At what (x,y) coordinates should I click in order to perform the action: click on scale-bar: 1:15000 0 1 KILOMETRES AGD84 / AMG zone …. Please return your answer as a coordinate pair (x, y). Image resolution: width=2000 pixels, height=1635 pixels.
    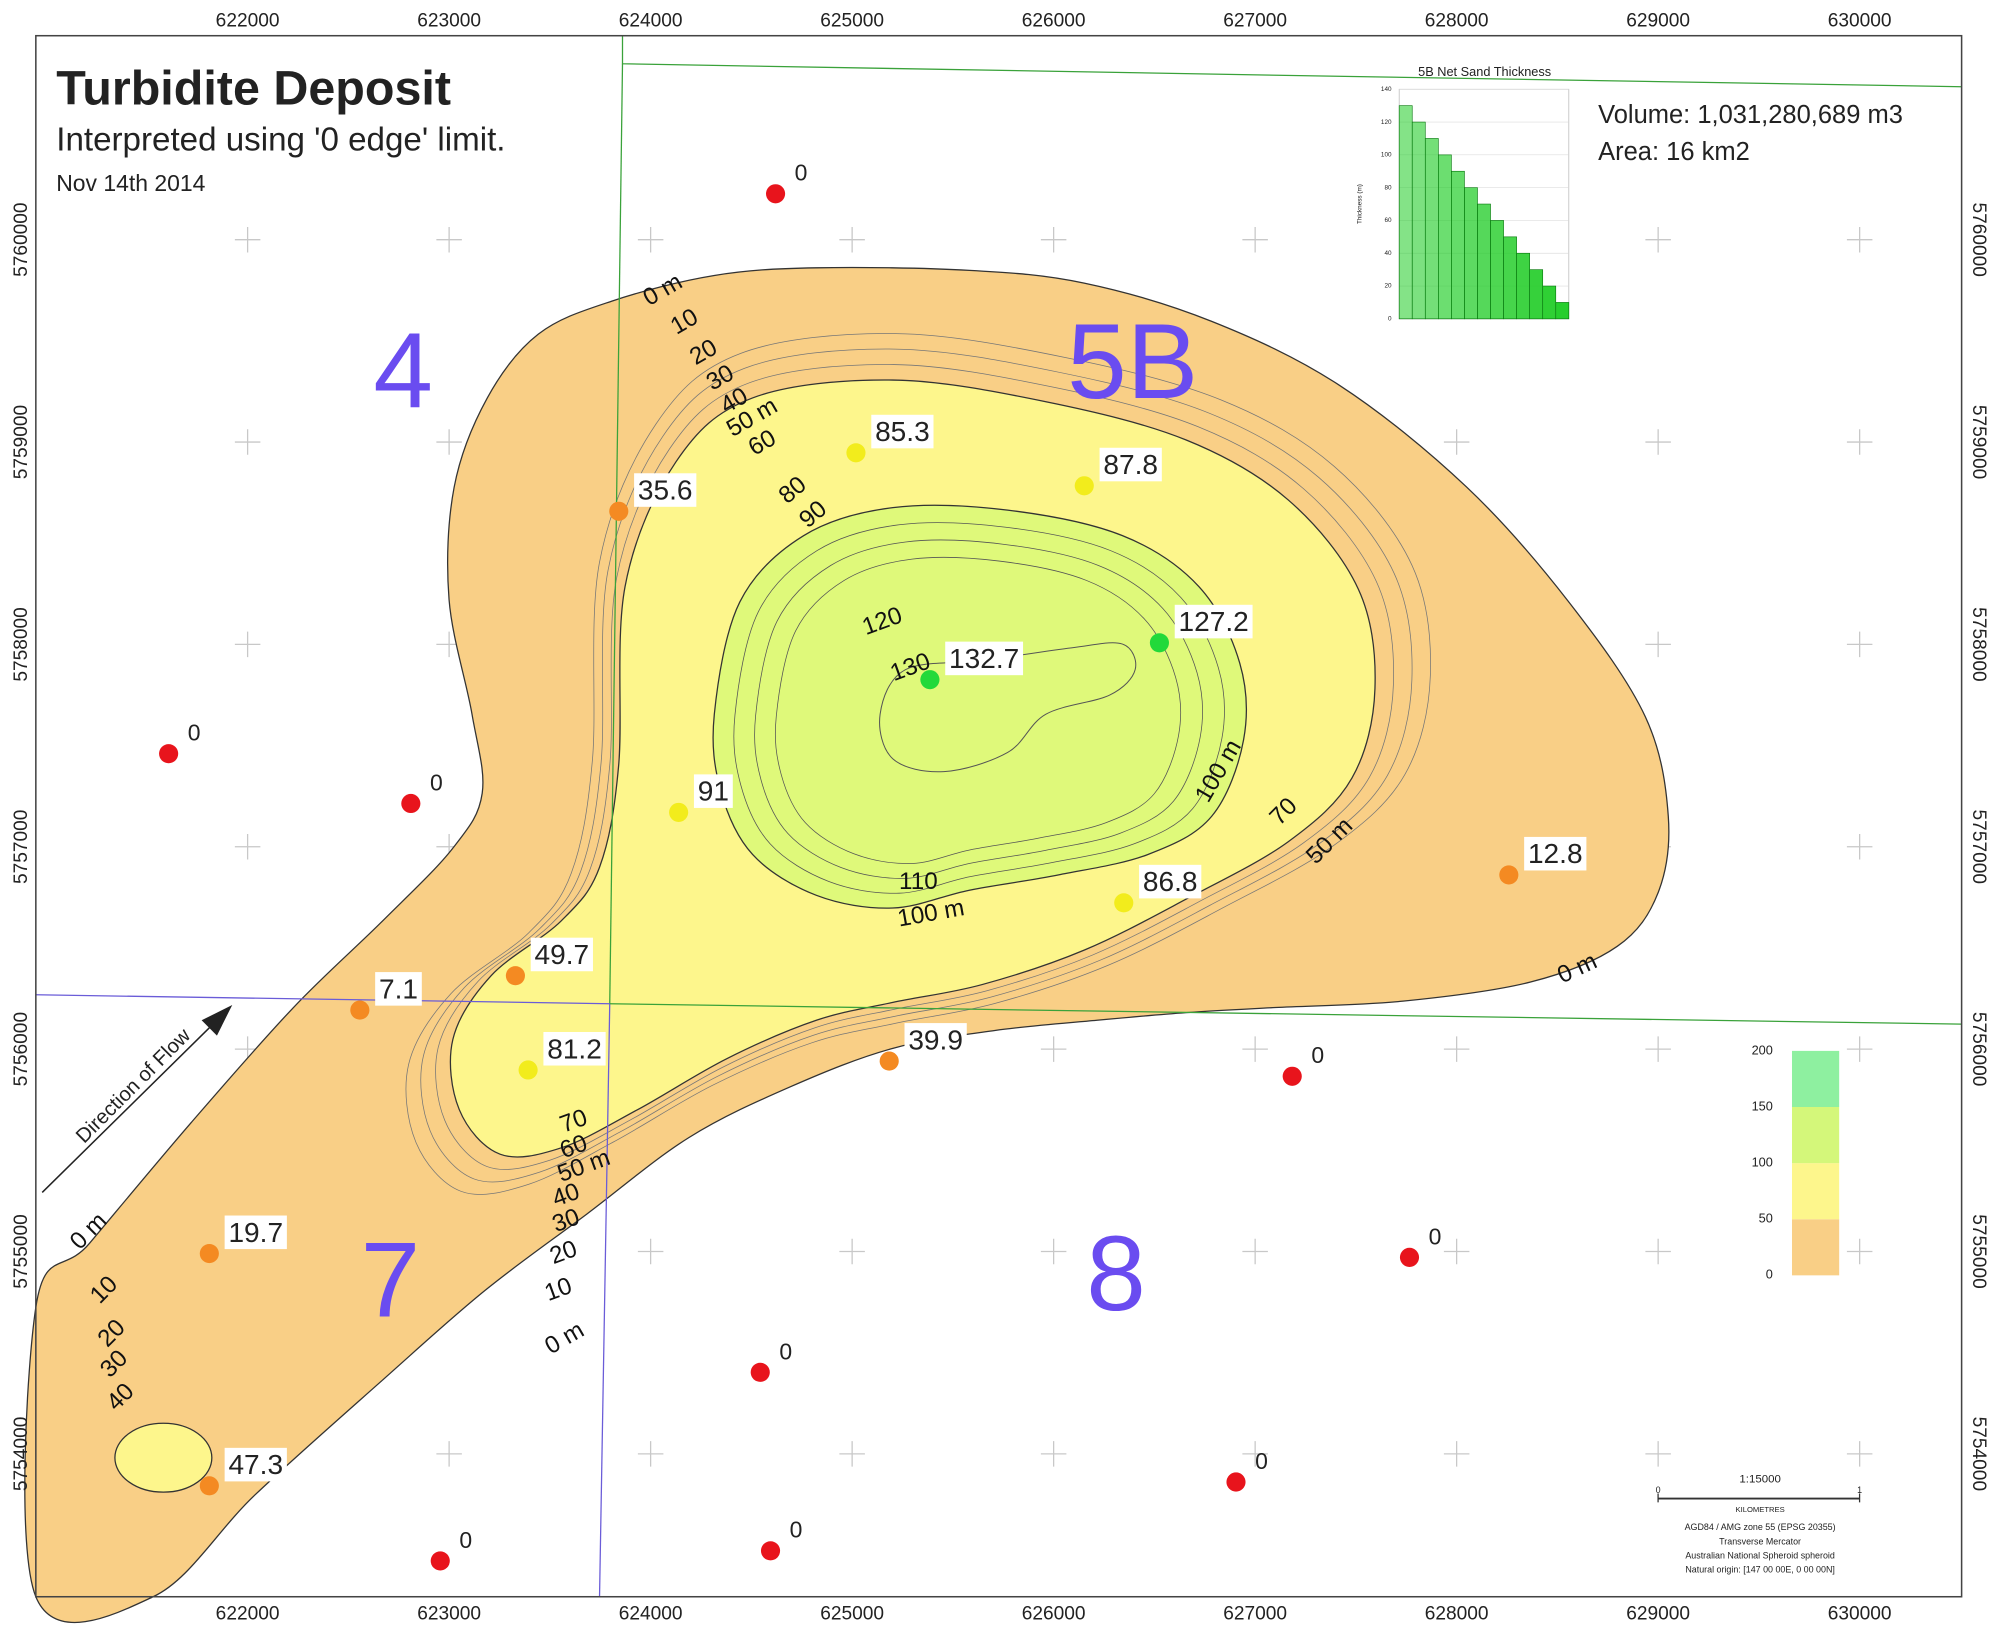
    Looking at the image, I should click on (1759, 1523).